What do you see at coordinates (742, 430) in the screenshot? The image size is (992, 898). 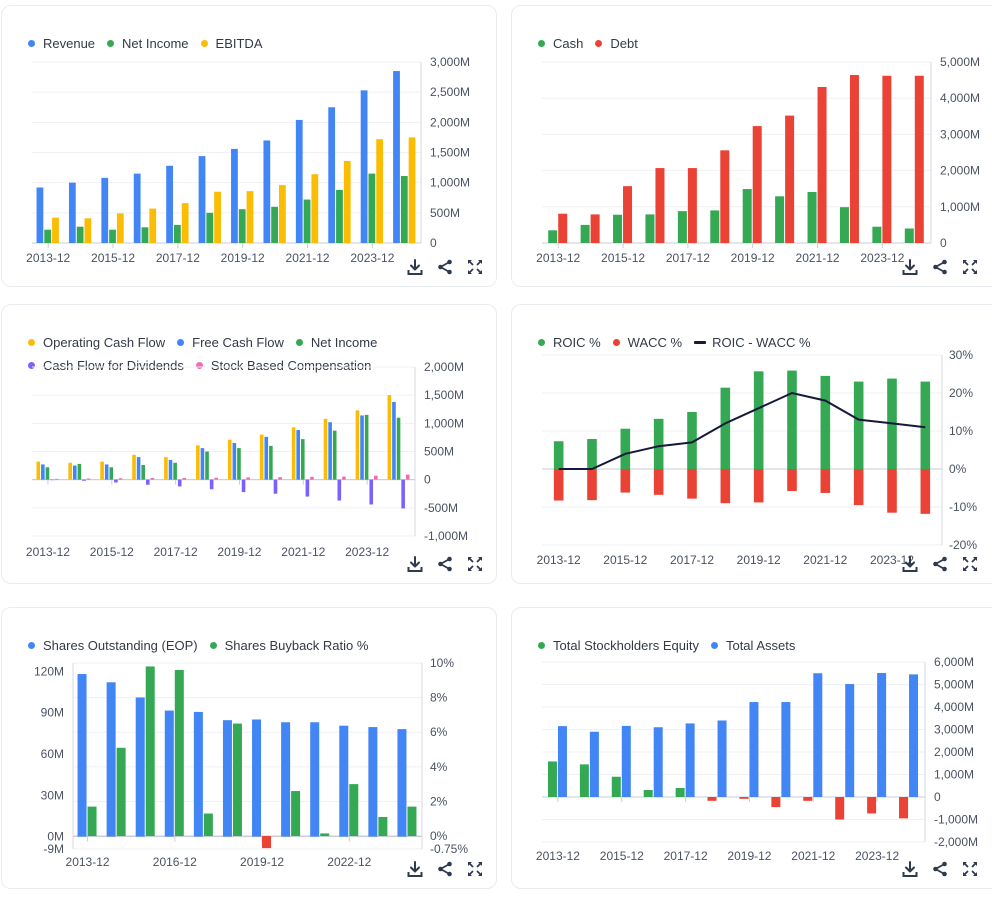 I see `line-roic-wacc-` at bounding box center [742, 430].